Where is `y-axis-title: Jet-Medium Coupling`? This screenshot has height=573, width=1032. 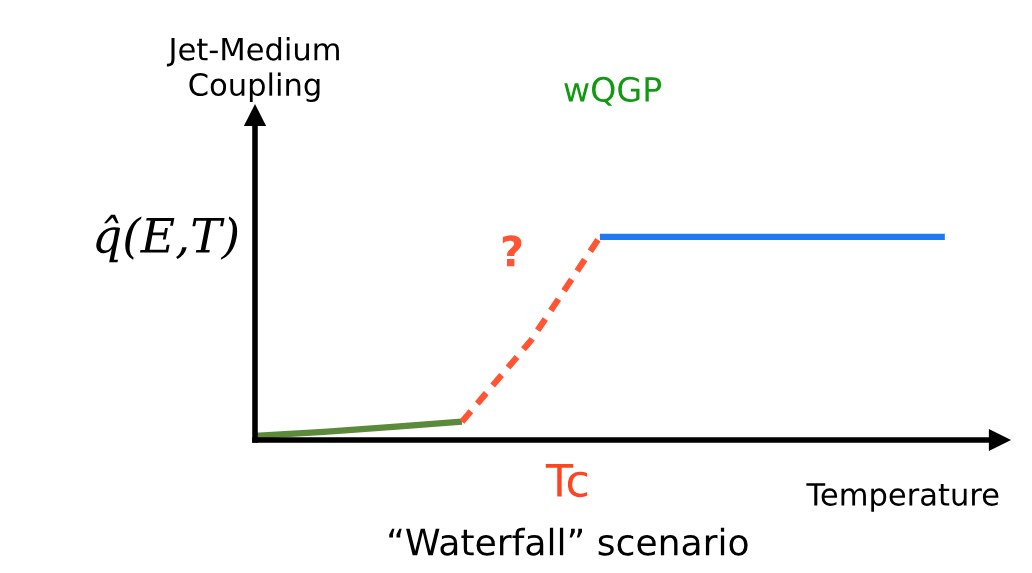 y-axis-title: Jet-Medium Coupling is located at coordinates (252, 69).